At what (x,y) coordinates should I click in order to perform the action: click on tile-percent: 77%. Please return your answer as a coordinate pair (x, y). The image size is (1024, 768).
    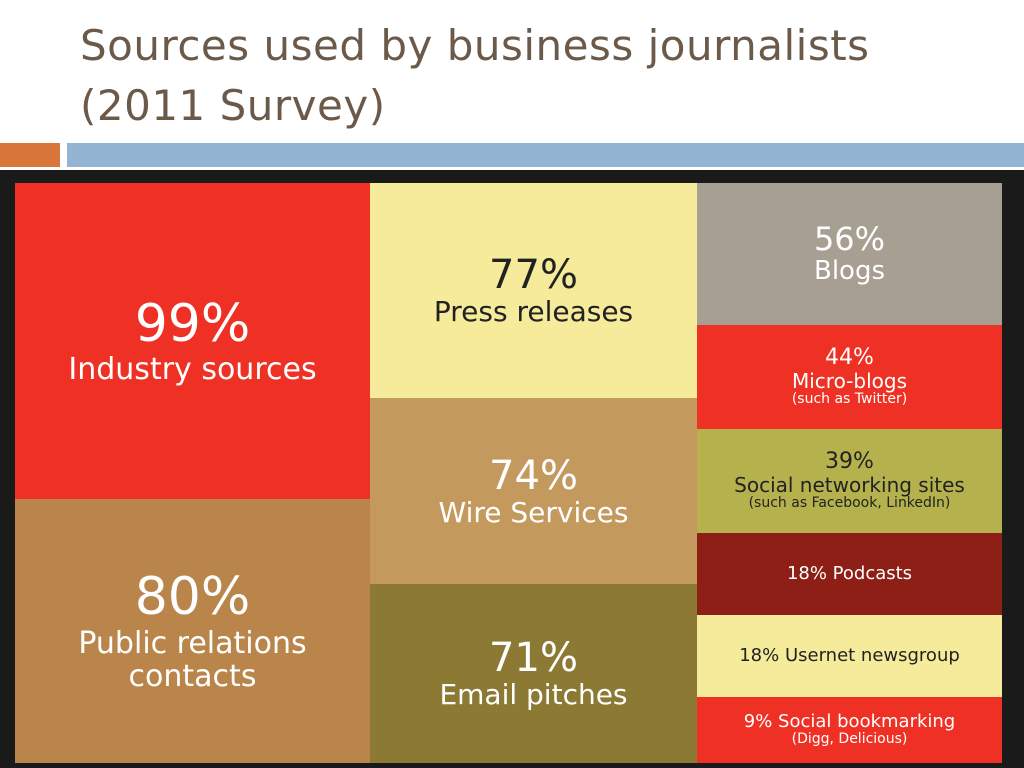
    Looking at the image, I should click on (533, 275).